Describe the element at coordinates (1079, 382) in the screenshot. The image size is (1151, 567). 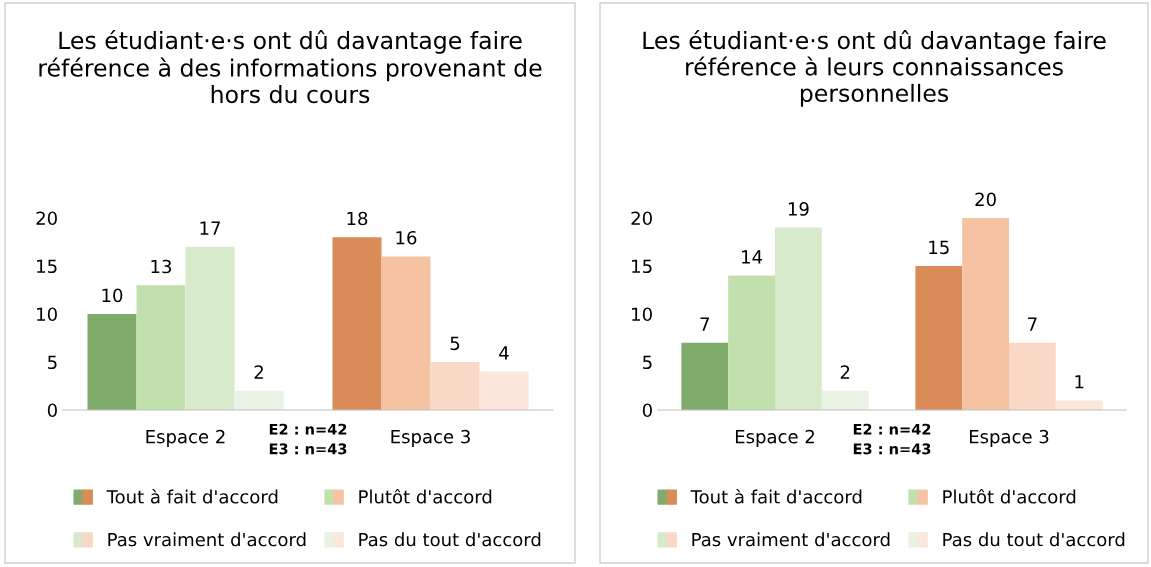
I see `data-label: 1` at that location.